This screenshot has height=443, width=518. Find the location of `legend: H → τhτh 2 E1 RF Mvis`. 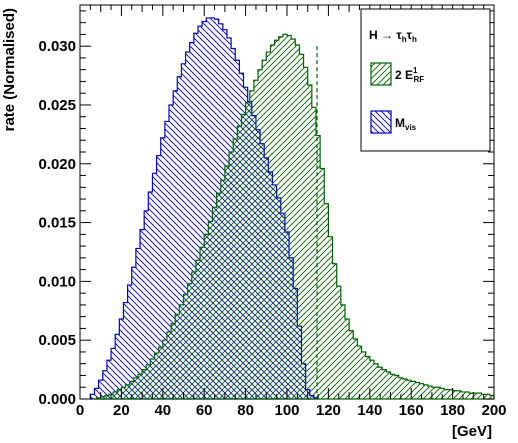

legend: H → τhτh 2 E1 RF Mvis is located at coordinates (425, 80).